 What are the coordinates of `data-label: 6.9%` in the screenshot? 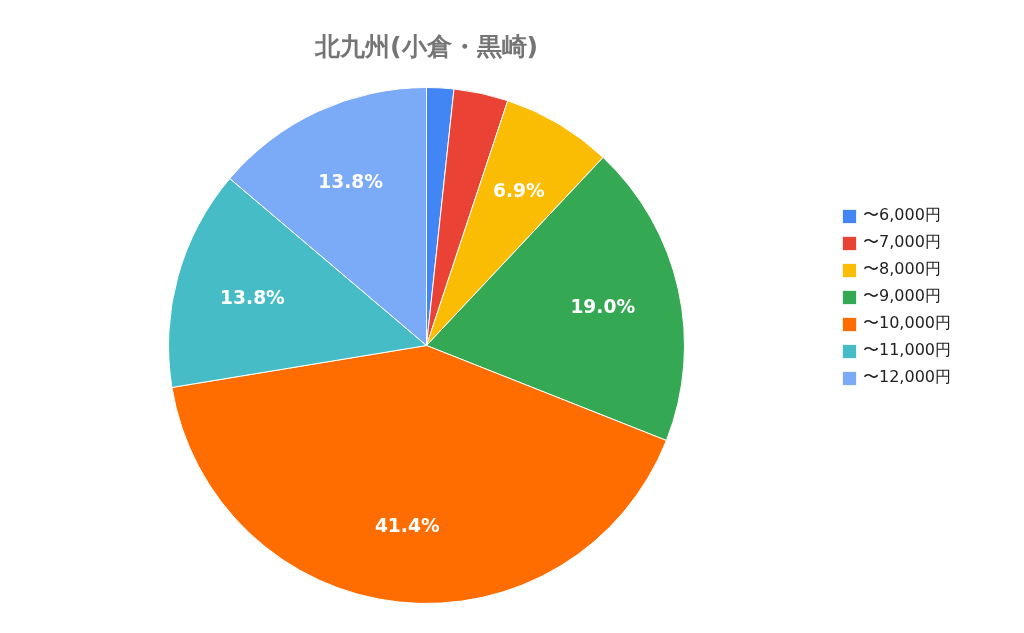 It's located at (519, 190).